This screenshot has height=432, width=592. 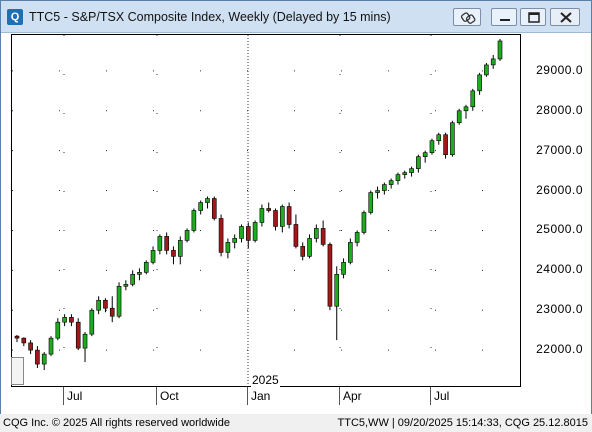 I want to click on minimize-icon, so click(x=505, y=20).